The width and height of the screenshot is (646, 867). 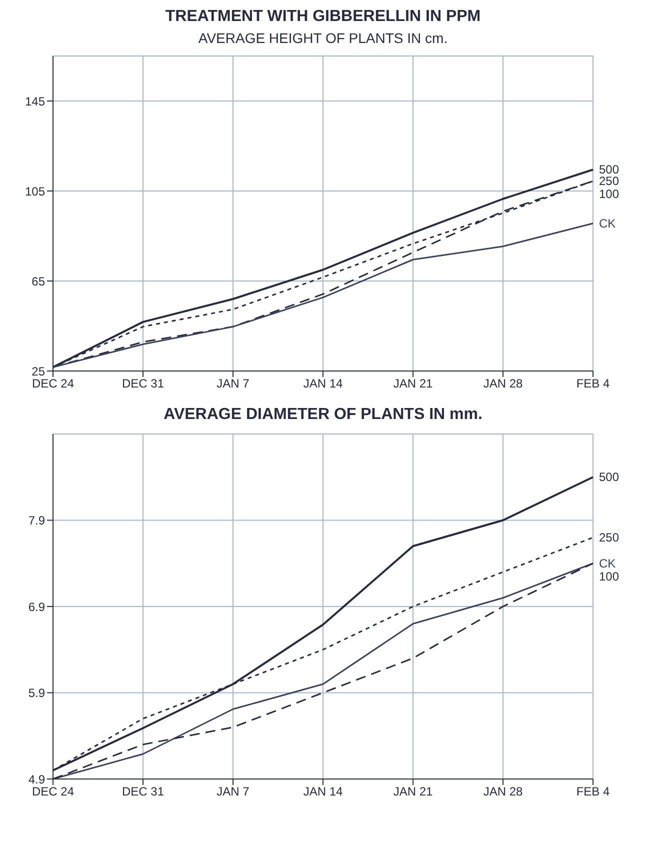 What do you see at coordinates (35, 101) in the screenshot?
I see `y-tick-label: 145` at bounding box center [35, 101].